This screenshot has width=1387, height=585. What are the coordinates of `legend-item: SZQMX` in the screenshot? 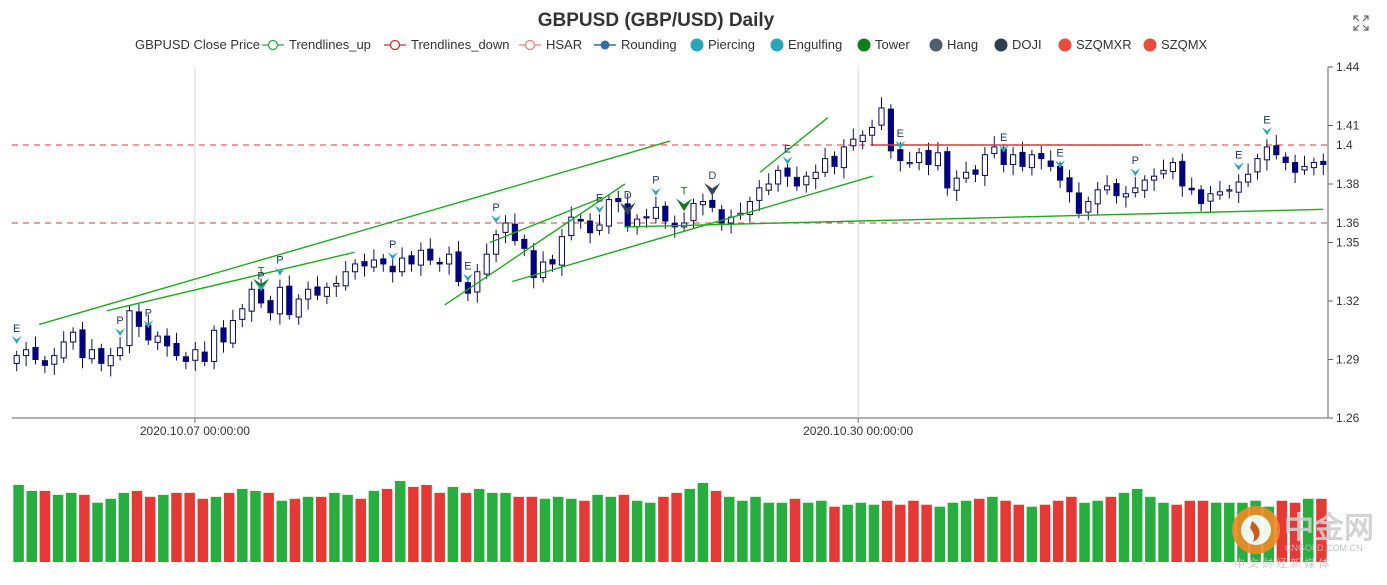 It's located at (1175, 44).